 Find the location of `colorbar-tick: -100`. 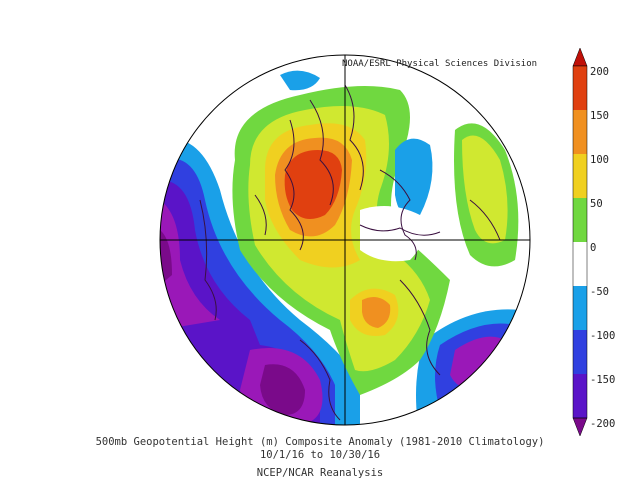

colorbar-tick: -100 is located at coordinates (603, 336).